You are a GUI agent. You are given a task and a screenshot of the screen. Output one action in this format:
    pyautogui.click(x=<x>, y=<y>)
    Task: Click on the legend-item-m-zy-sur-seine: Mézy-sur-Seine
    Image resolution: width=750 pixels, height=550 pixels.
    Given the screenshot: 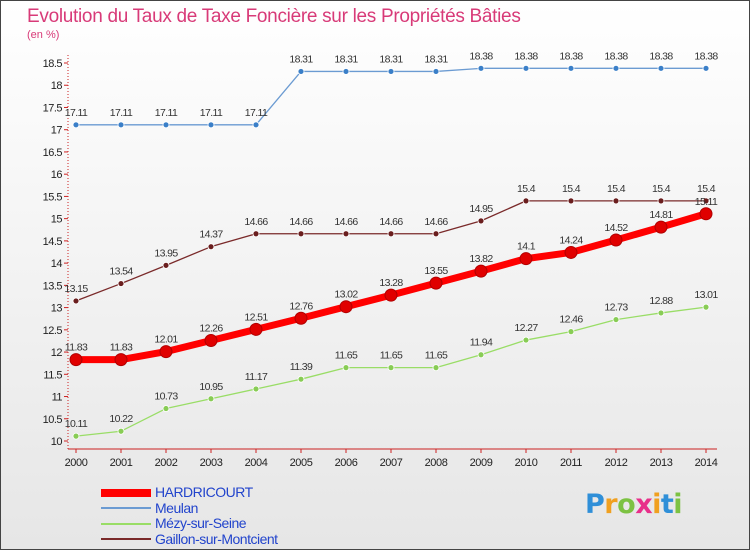 What is the action you would take?
    pyautogui.click(x=189, y=524)
    